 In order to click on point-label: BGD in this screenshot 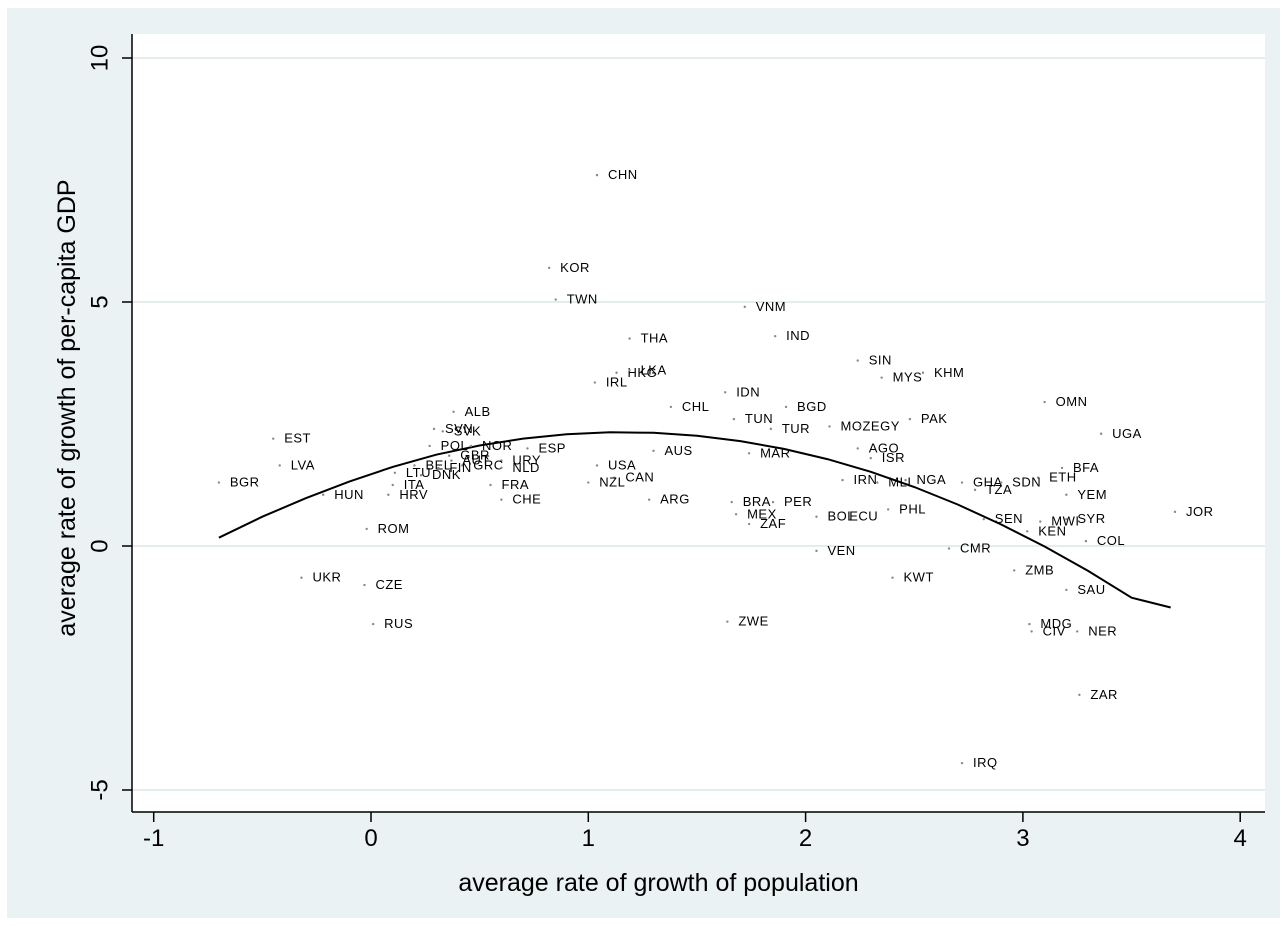, I will do `click(812, 406)`.